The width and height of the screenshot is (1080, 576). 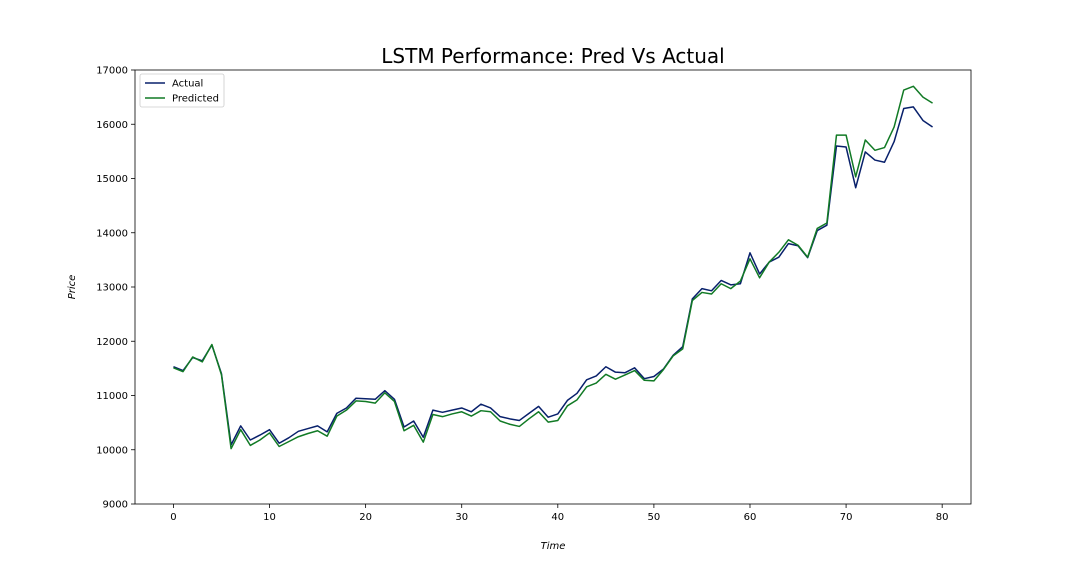 What do you see at coordinates (846, 517) in the screenshot?
I see `x-tick-label: 70` at bounding box center [846, 517].